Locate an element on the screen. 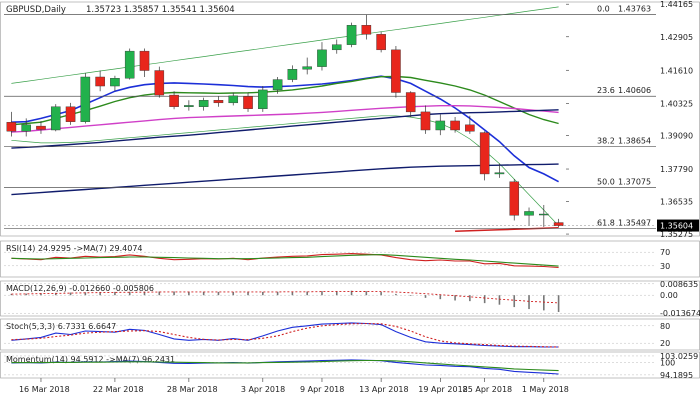 The image size is (700, 404). fib-price-label: 1.40606 is located at coordinates (634, 90).